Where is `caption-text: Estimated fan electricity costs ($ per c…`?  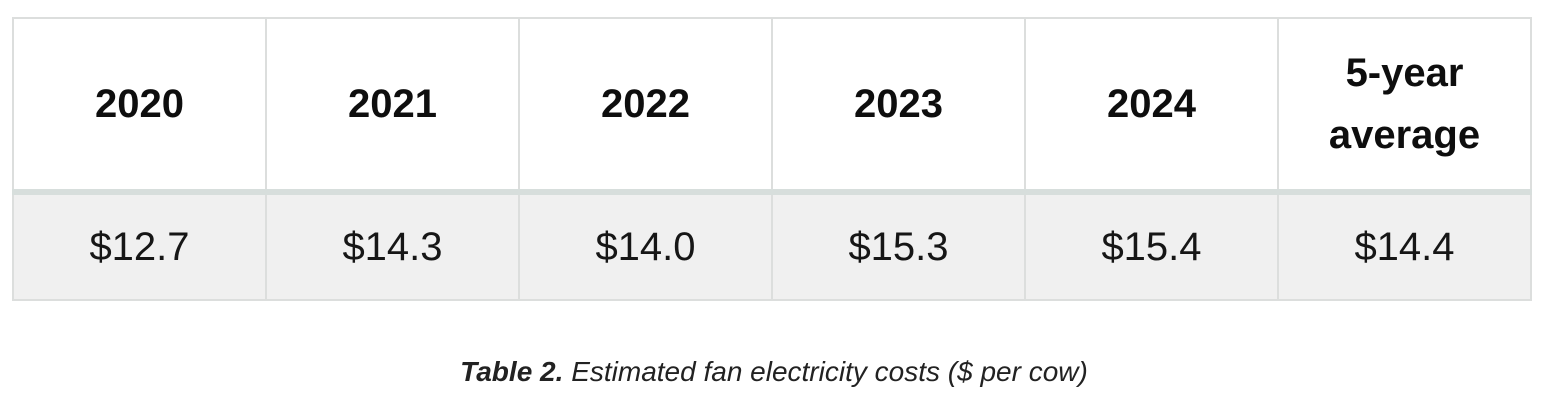
caption-text: Estimated fan electricity costs ($ per c… is located at coordinates (829, 371).